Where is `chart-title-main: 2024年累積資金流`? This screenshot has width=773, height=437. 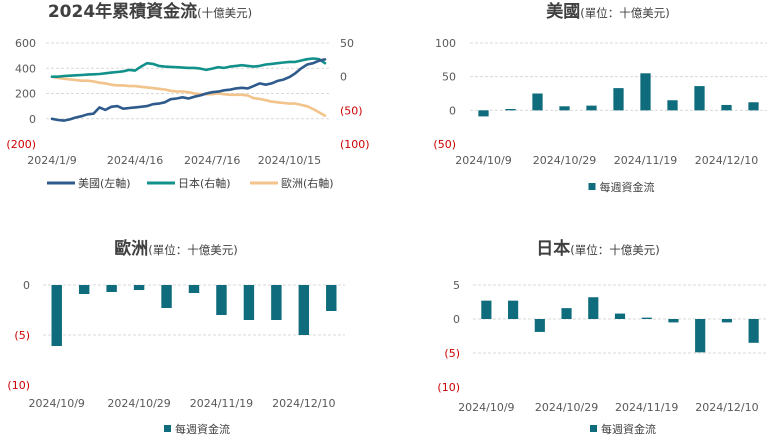
chart-title-main: 2024年累積資金流 is located at coordinates (122, 11).